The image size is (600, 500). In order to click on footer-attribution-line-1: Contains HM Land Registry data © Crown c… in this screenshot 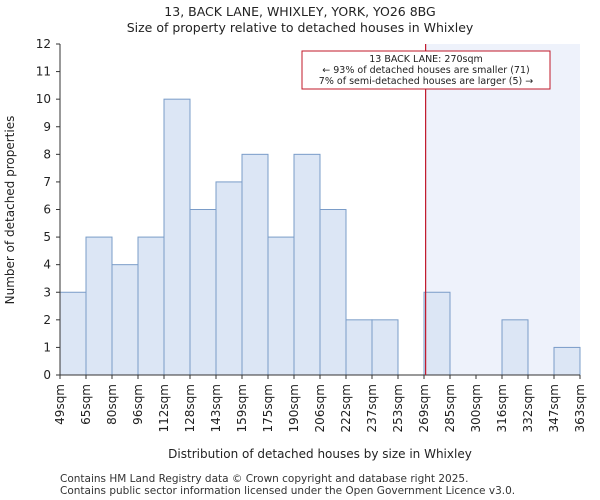, I will do `click(264, 479)`.